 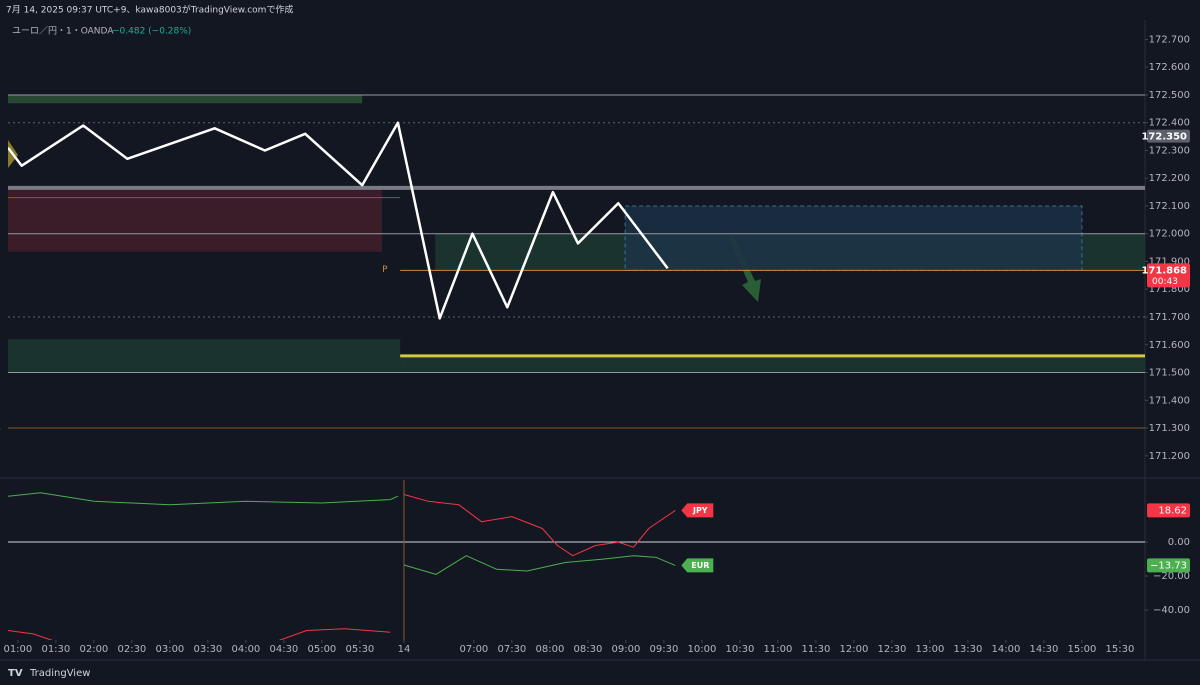 What do you see at coordinates (1006, 649) in the screenshot?
I see `x-tick-label: 14:00` at bounding box center [1006, 649].